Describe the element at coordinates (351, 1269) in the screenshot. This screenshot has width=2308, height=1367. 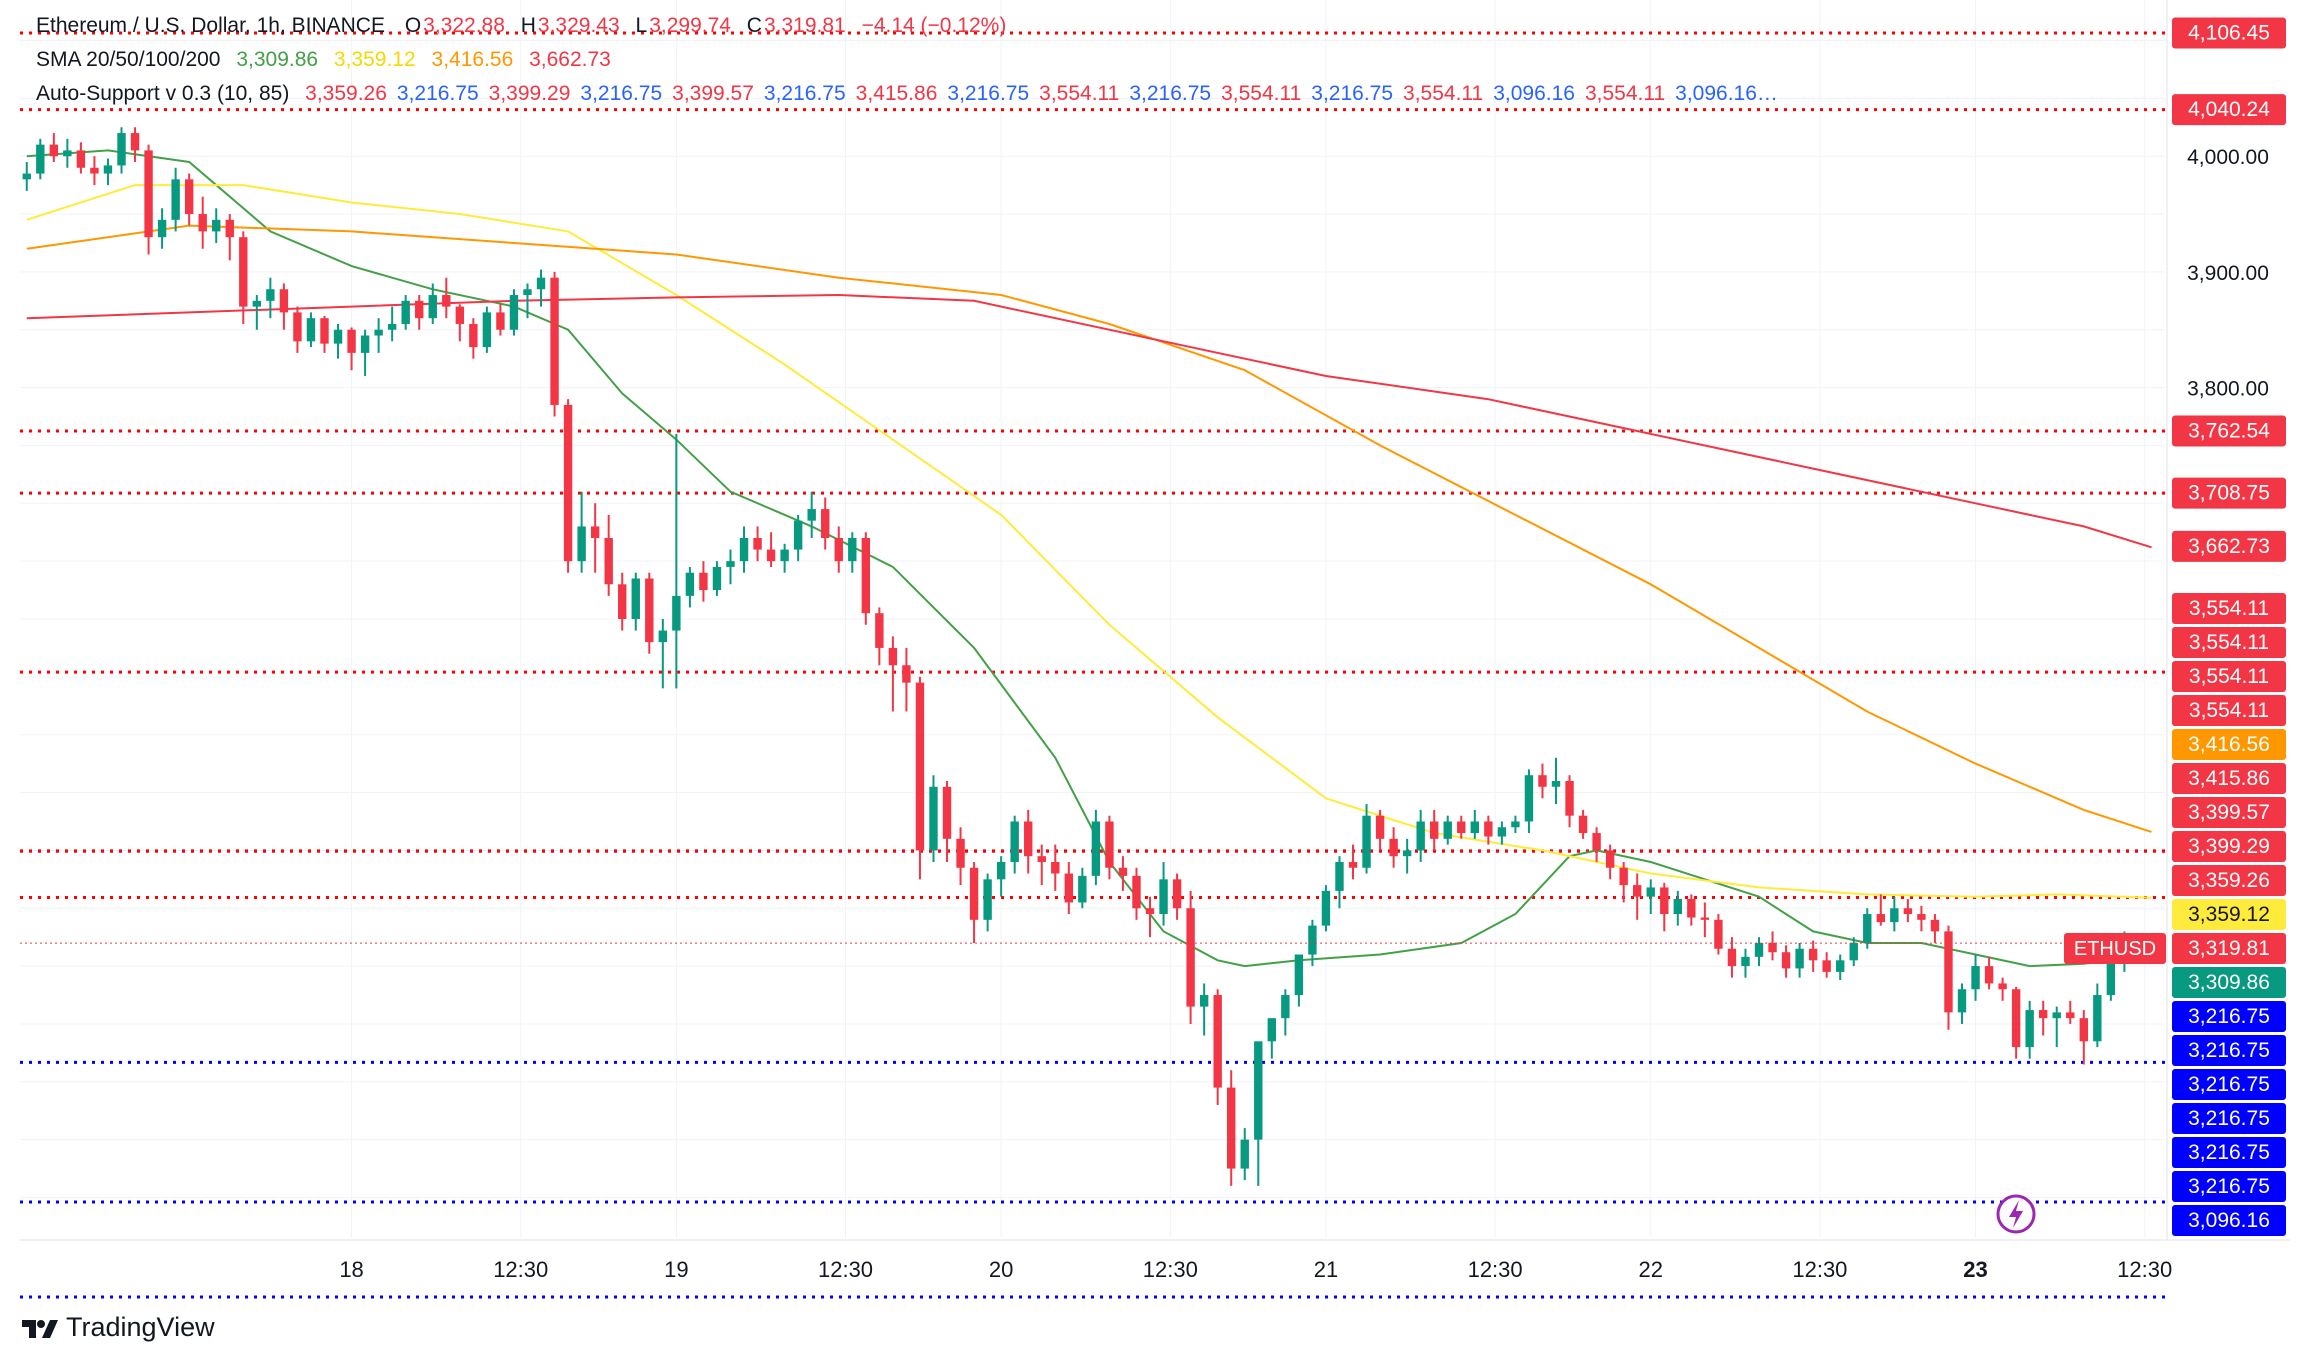
I see `time-axis-tick: 18` at that location.